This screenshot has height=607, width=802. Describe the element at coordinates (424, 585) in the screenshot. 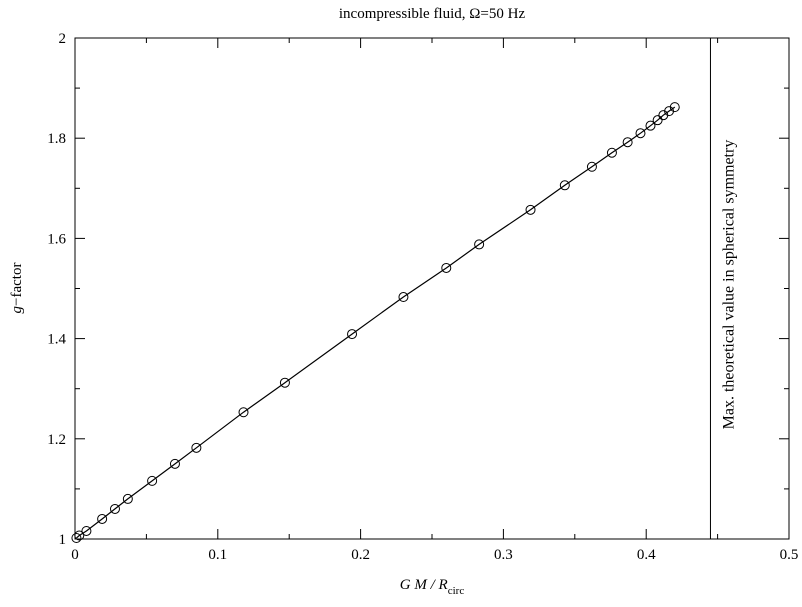

I see `x-axis-label-main: G M / R` at that location.